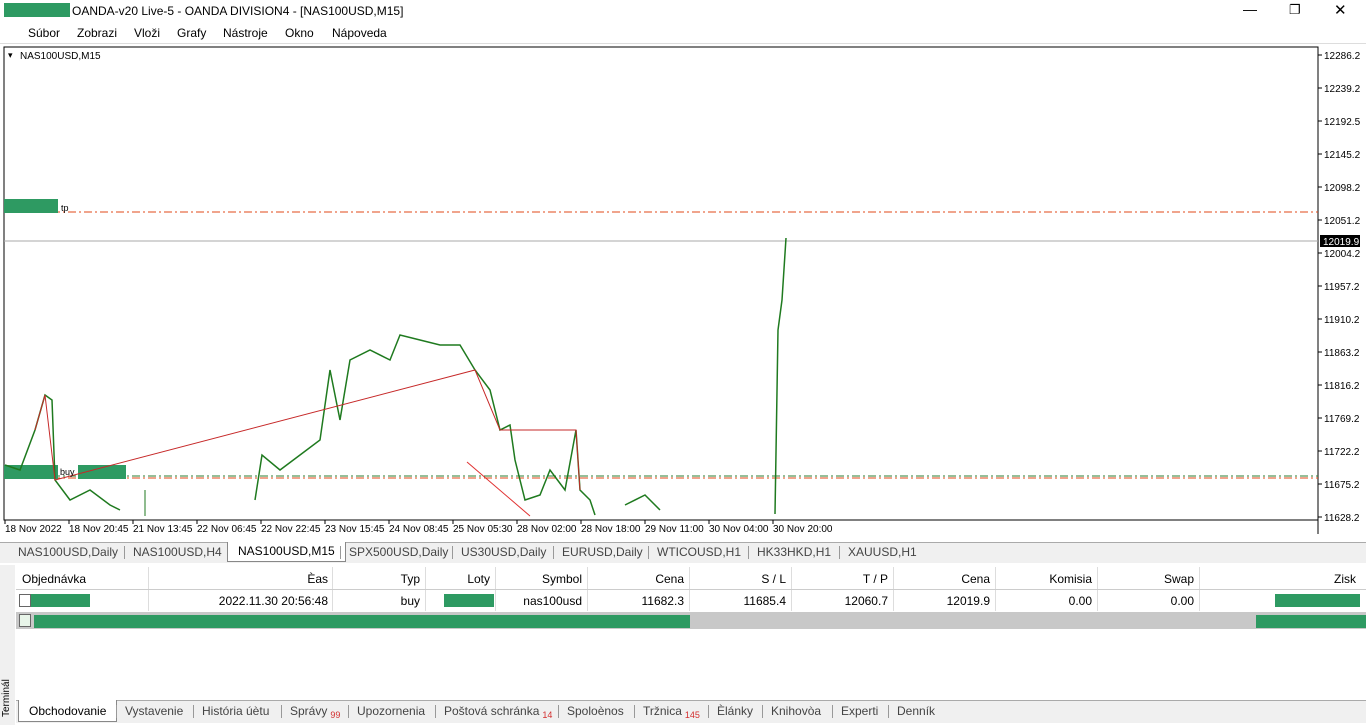 This screenshot has width=1366, height=728. Describe the element at coordinates (773, 579) in the screenshot. I see `column-header: S / L` at that location.